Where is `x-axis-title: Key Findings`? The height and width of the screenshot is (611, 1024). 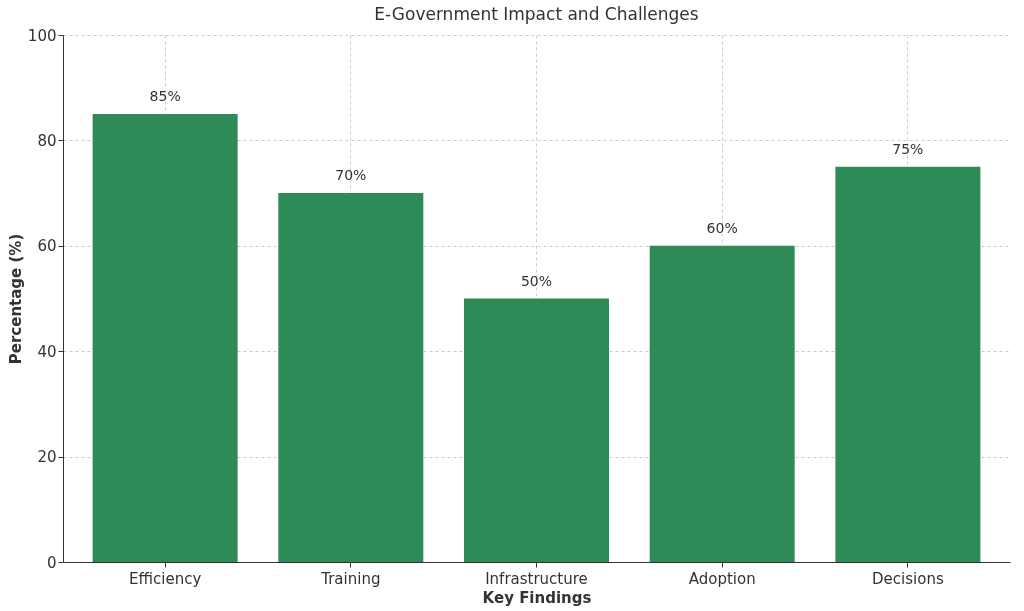
x-axis-title: Key Findings is located at coordinates (537, 597).